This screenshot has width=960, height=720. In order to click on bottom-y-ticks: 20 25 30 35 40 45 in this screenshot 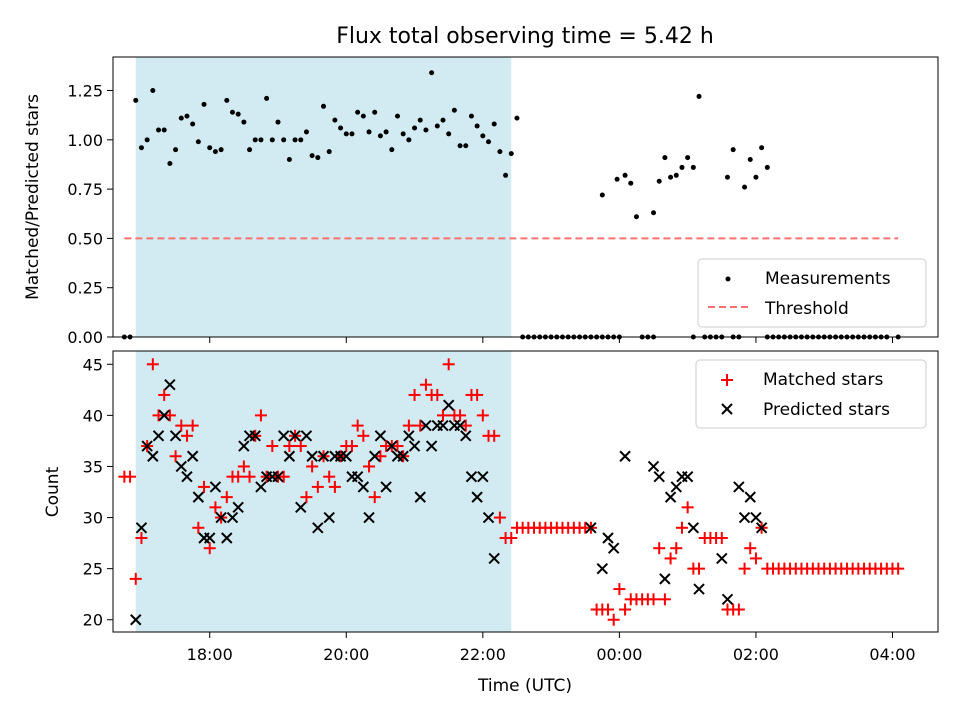, I will do `click(98, 492)`.